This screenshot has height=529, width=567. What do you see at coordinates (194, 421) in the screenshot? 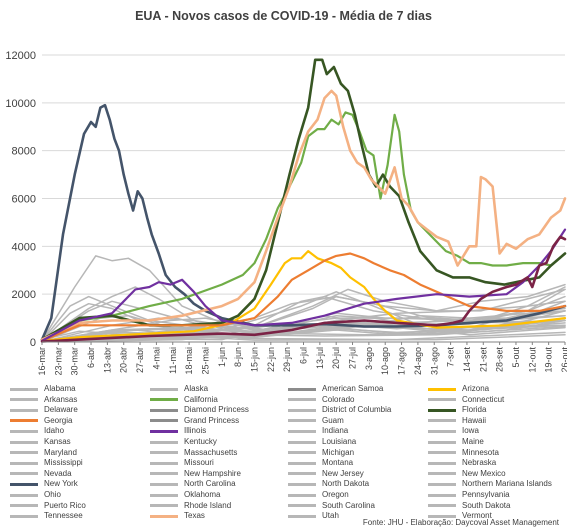
I see `legend-item: Grand Princess` at bounding box center [194, 421].